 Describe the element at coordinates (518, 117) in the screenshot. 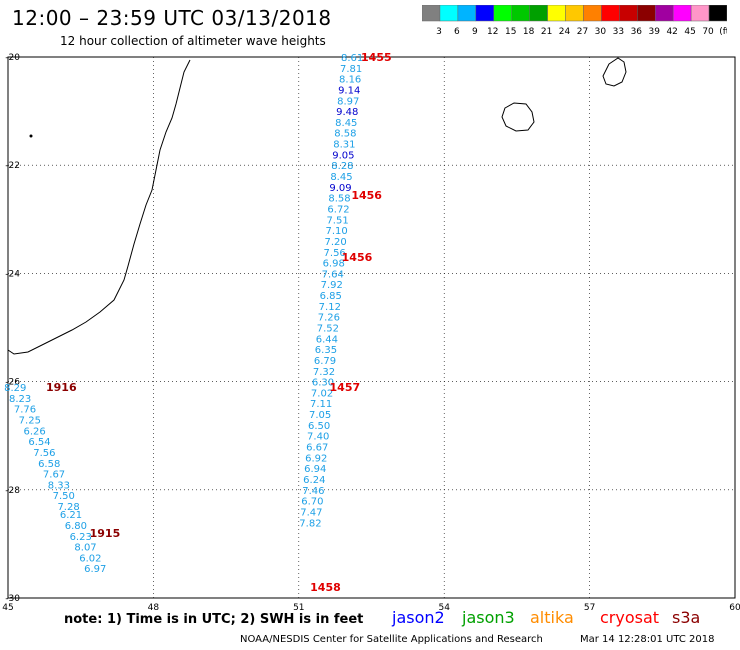

I see `coastline-reunion` at that location.